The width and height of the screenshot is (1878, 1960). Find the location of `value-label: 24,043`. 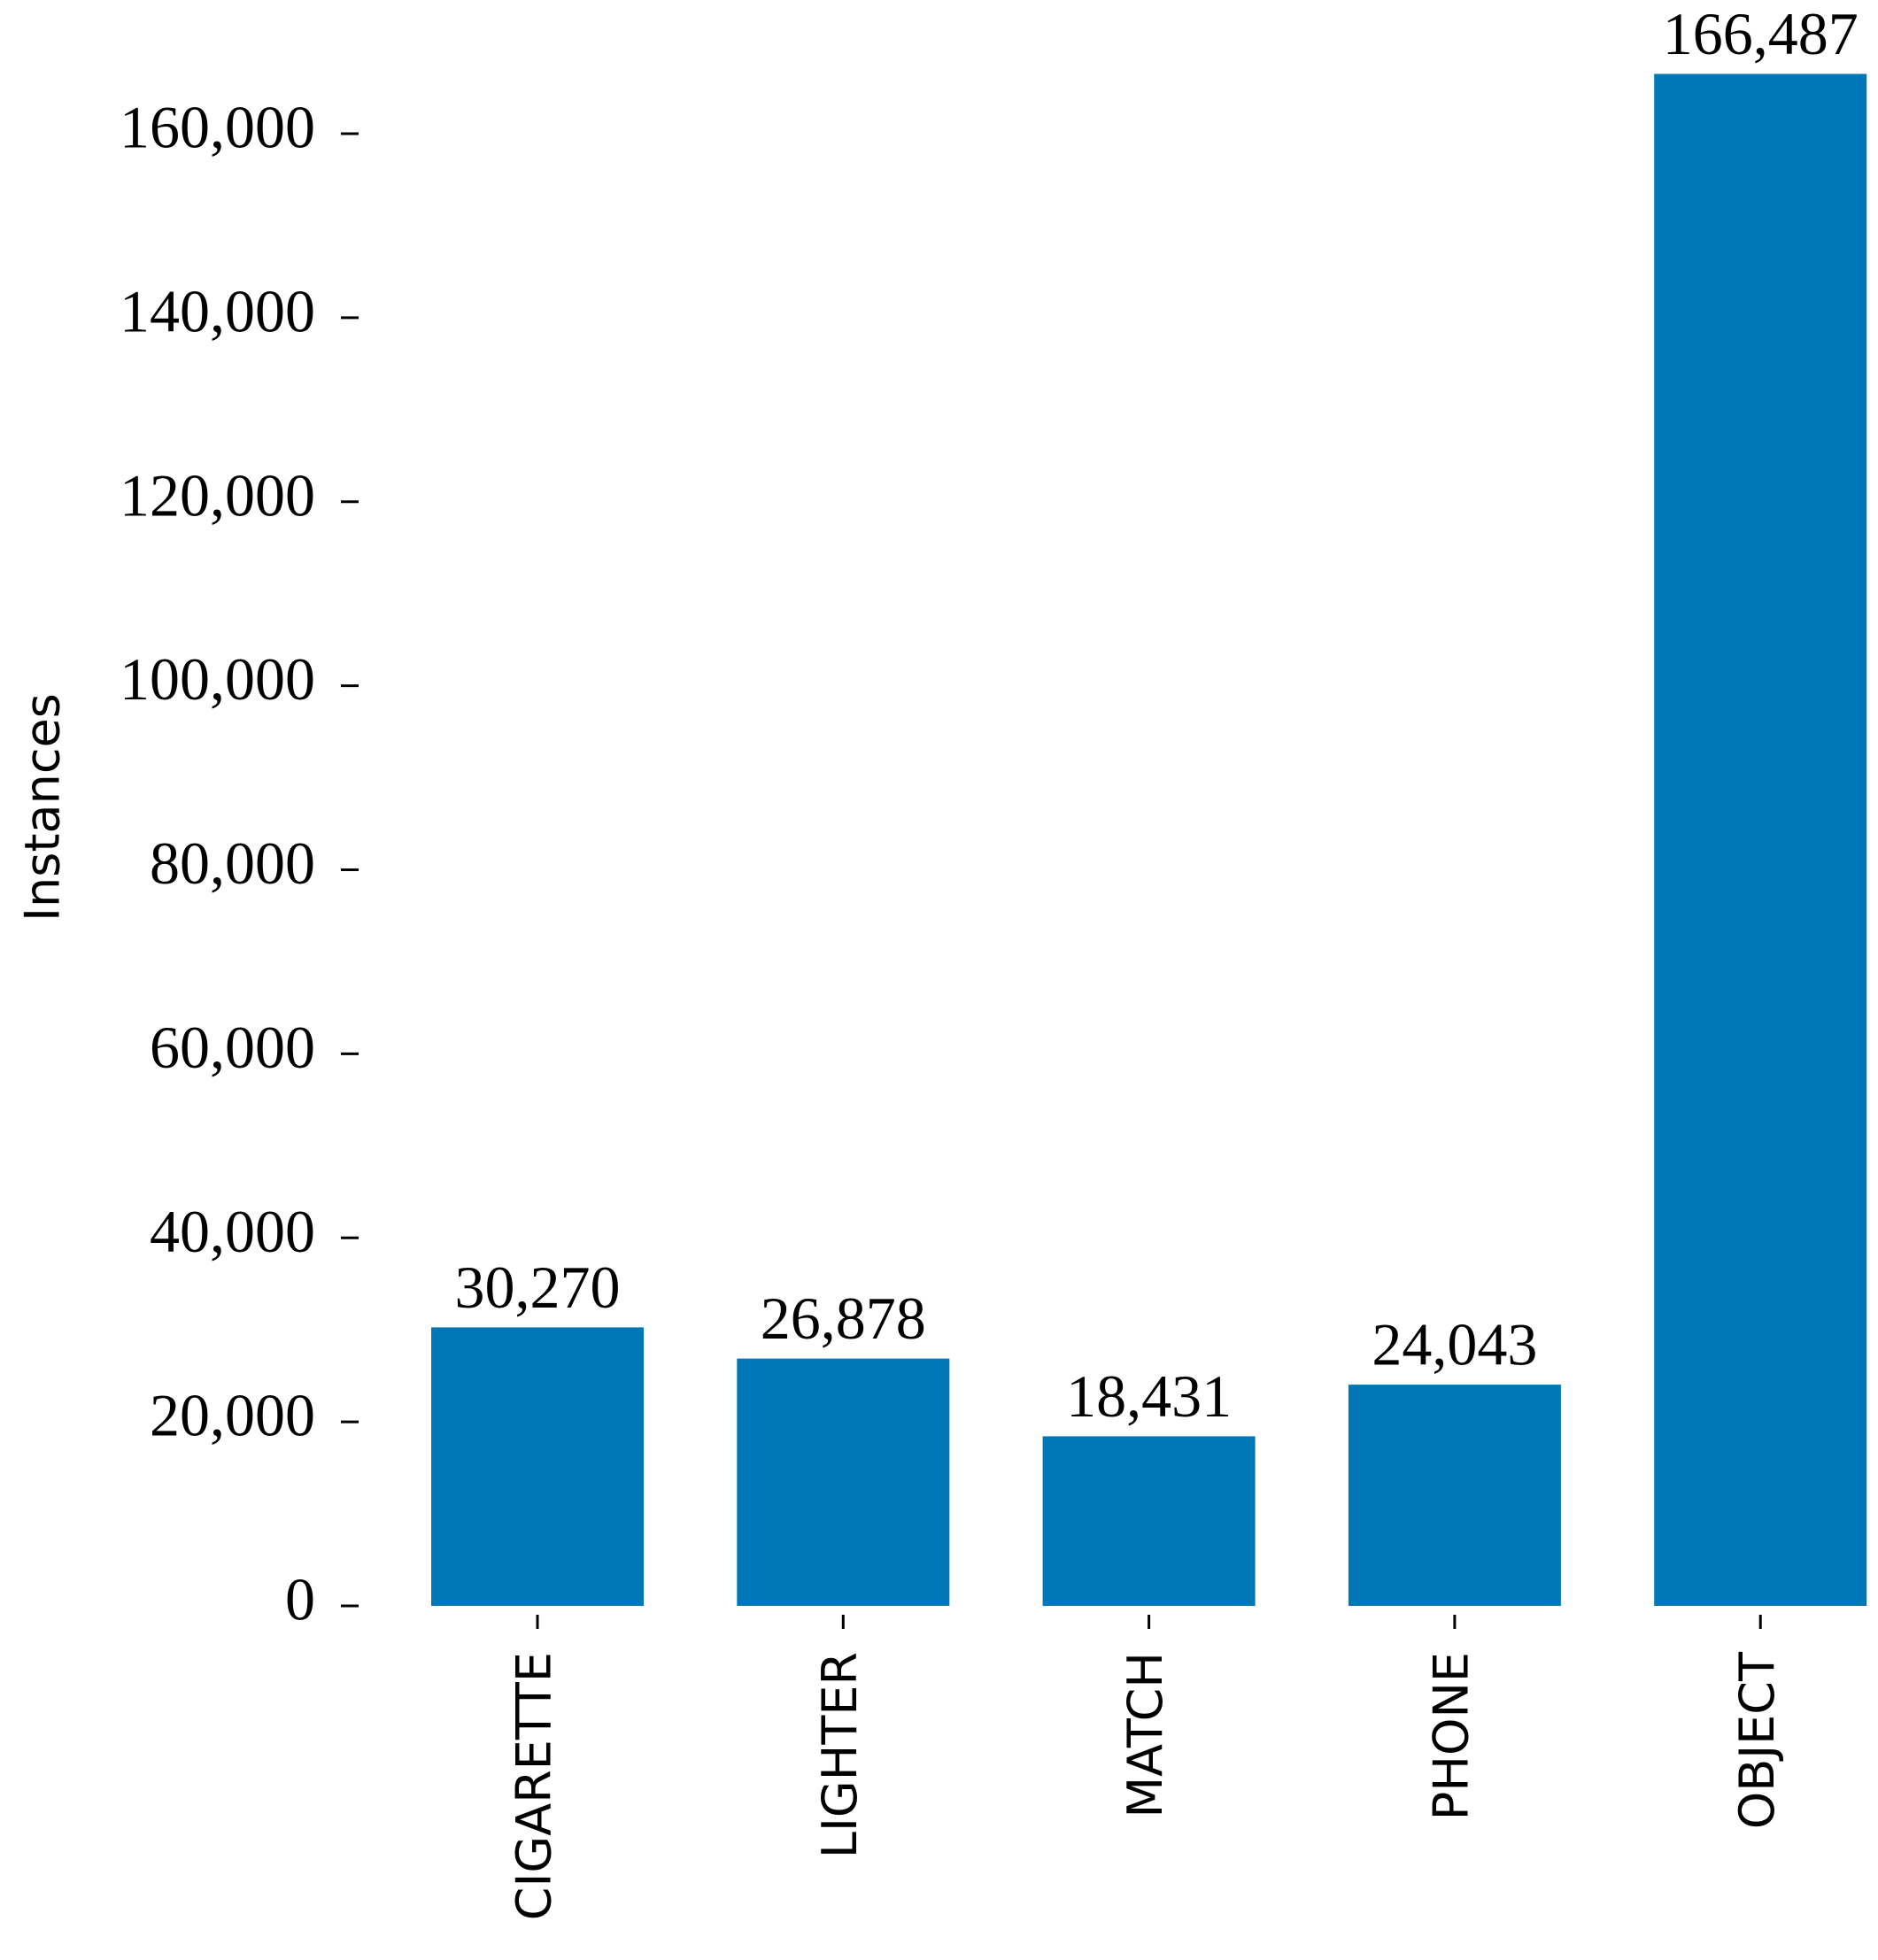

value-label: 24,043 is located at coordinates (1455, 1345).